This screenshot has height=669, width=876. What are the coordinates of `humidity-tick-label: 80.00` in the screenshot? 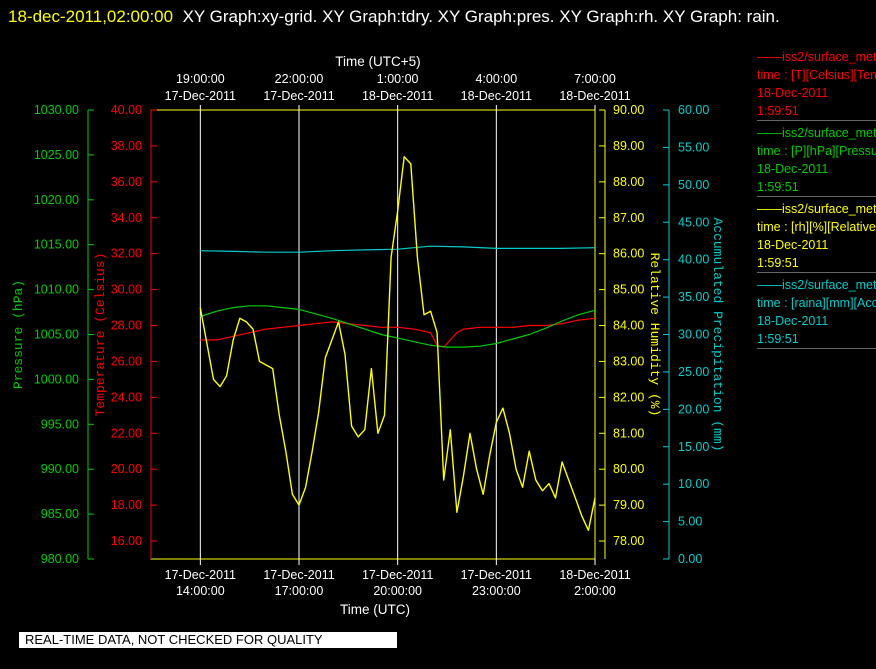 It's located at (628, 469).